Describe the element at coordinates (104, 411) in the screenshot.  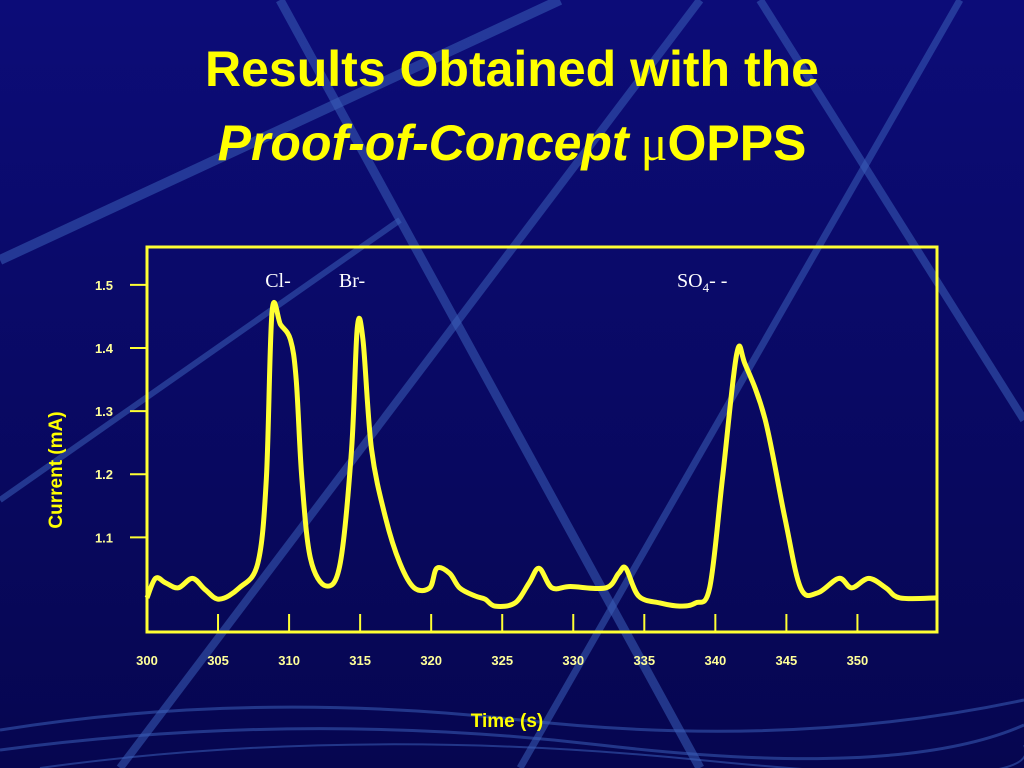
I see `y-tick-label: 1.3` at that location.